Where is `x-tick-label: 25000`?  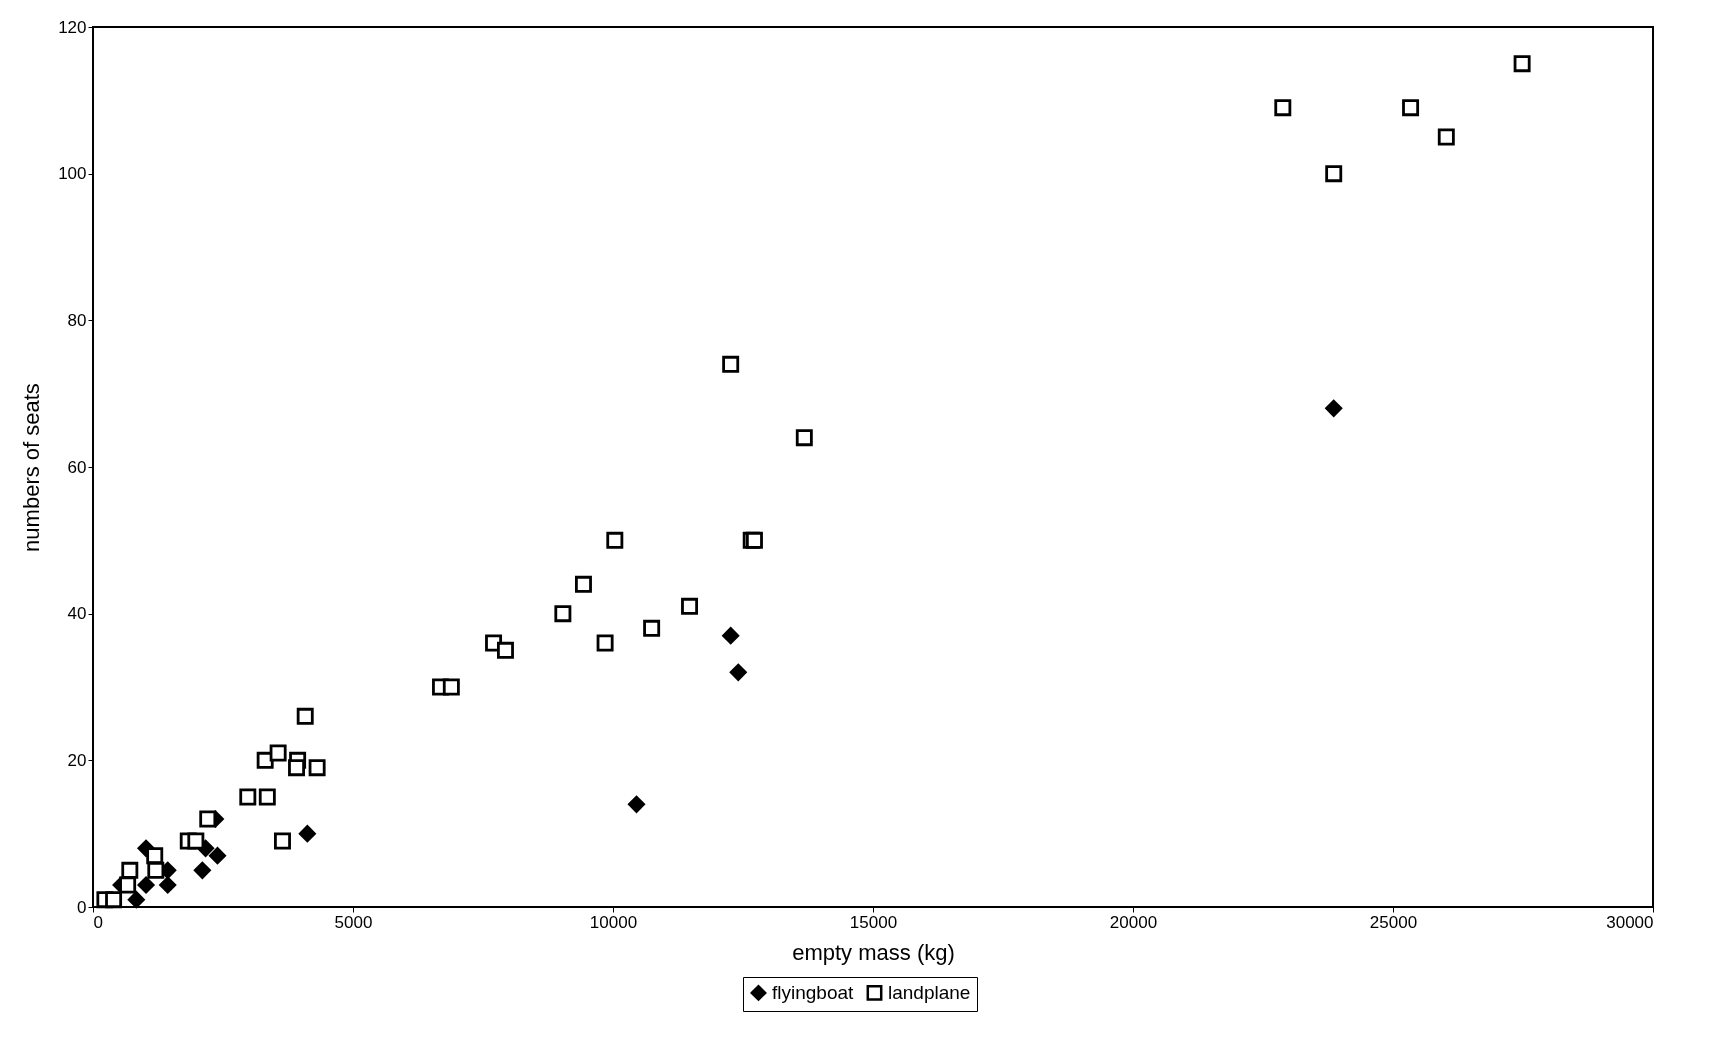 x-tick-label: 25000 is located at coordinates (1393, 922).